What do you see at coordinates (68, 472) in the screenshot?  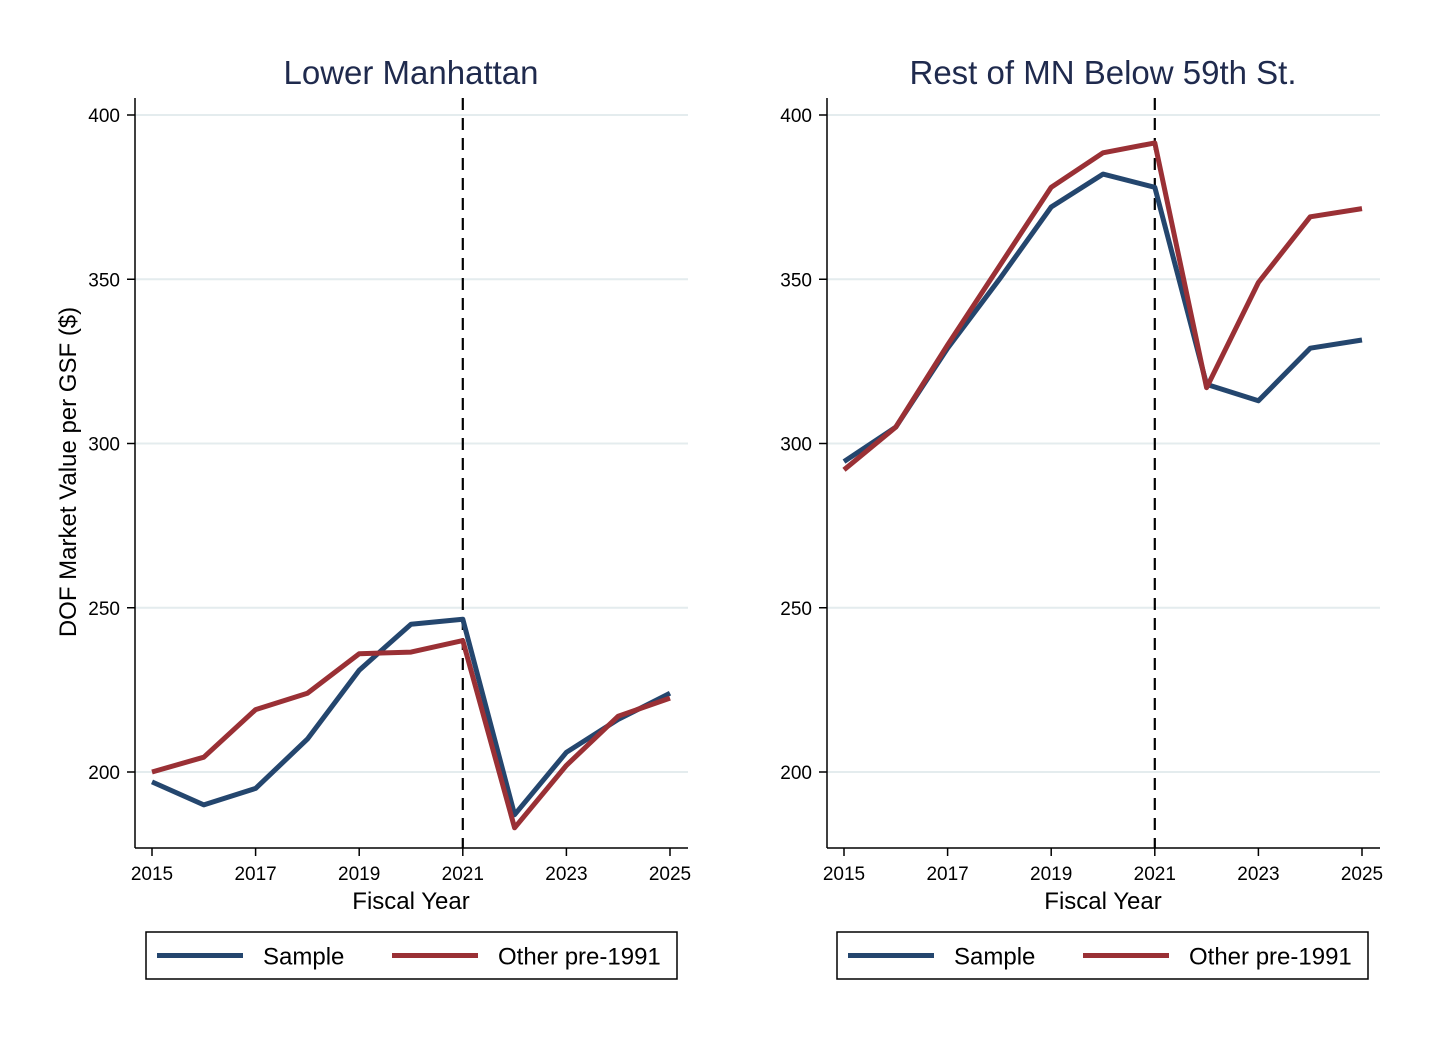 I see `y-axis-title: DOF Market Value per GSF ($)` at bounding box center [68, 472].